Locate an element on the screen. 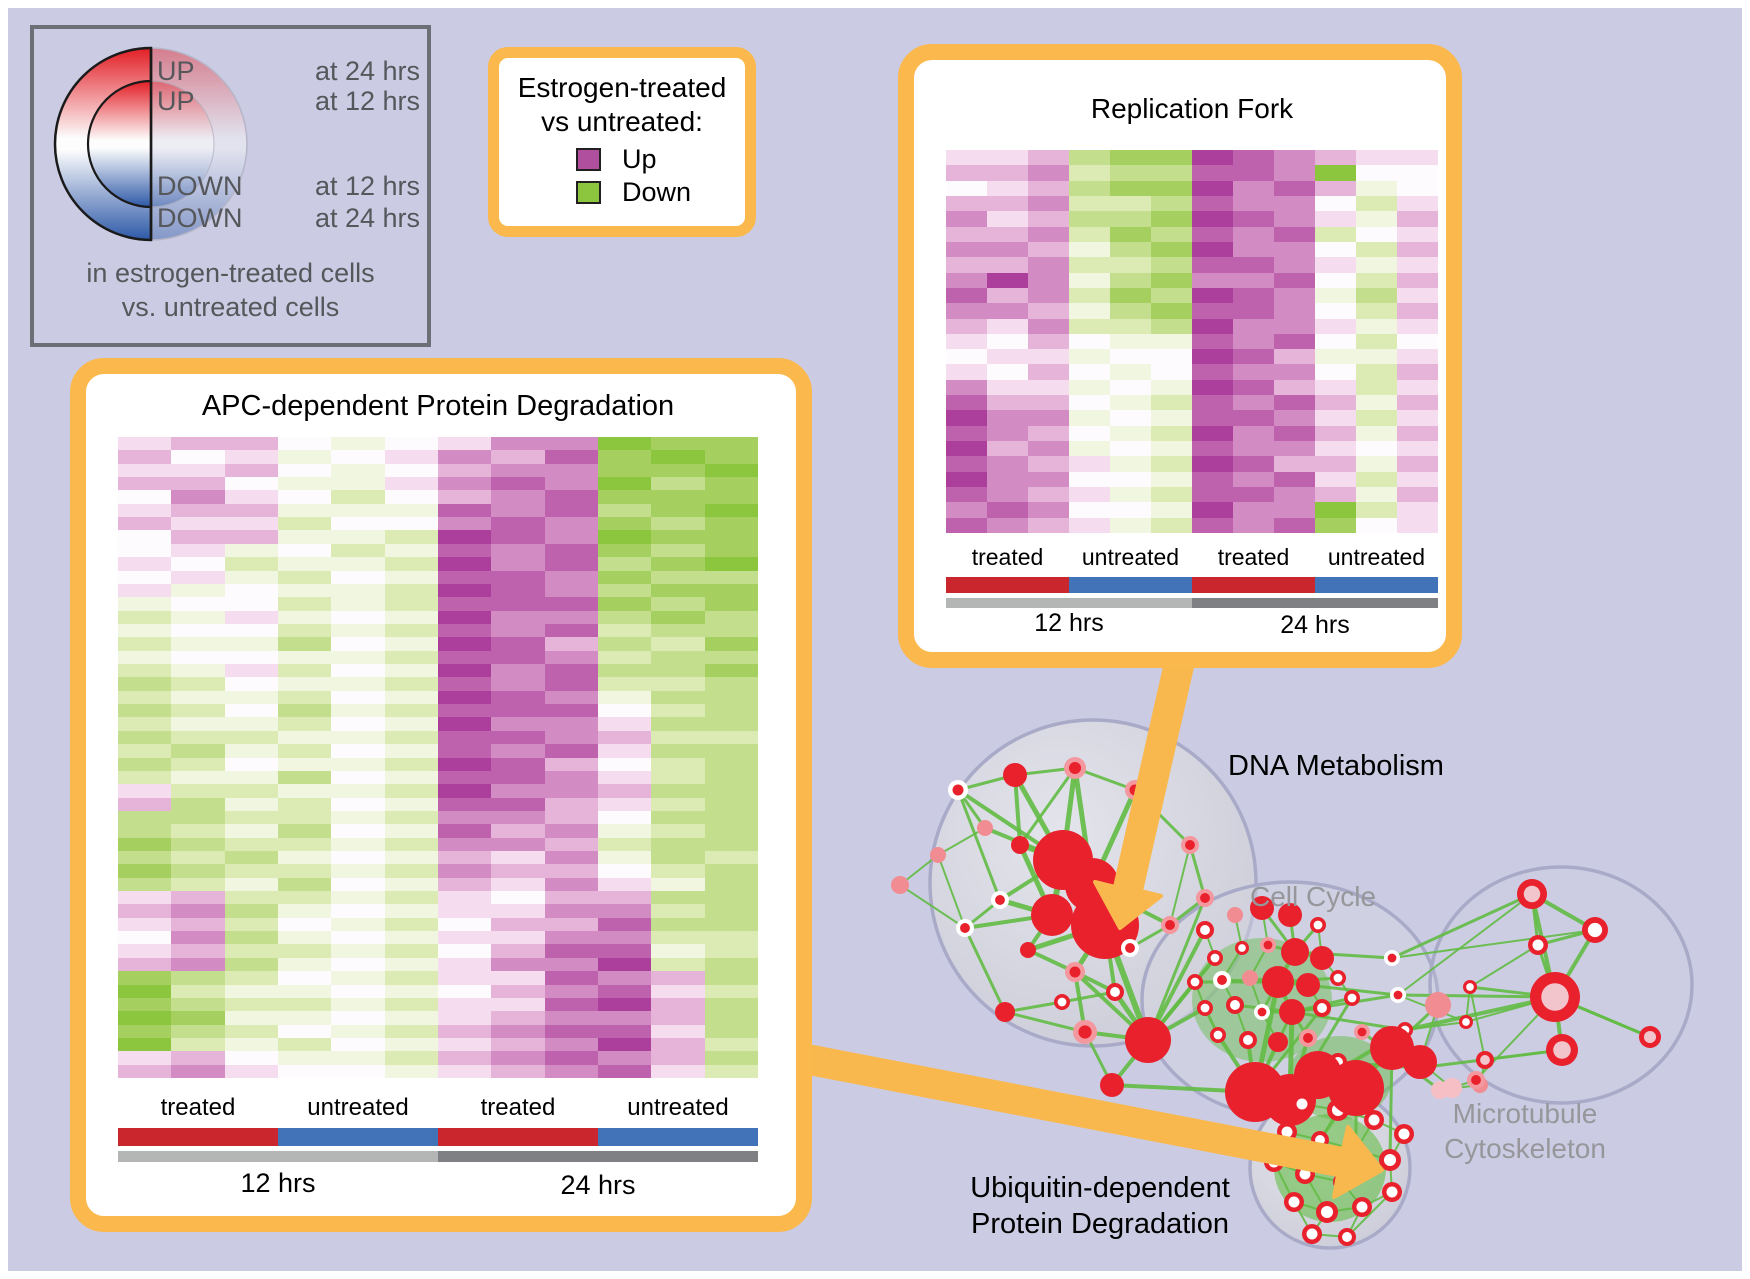  apc-time-label: 24 hrs is located at coordinates (598, 1185).